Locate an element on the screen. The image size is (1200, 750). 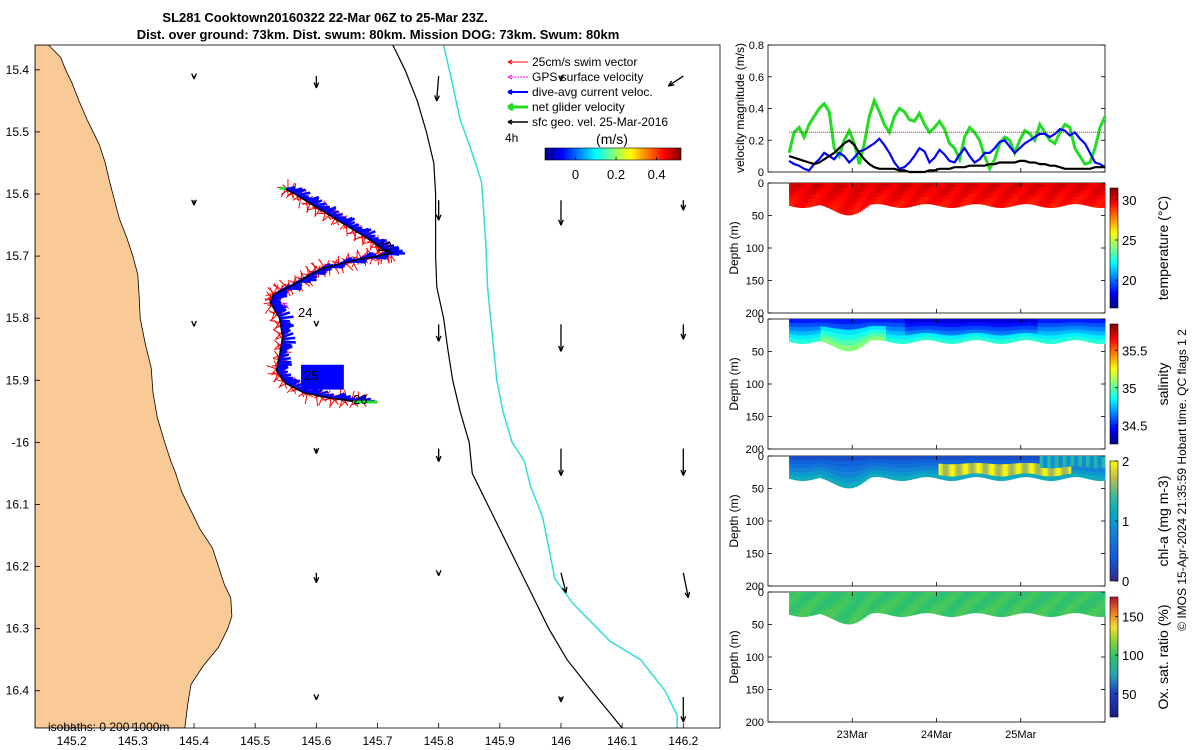
map-y-tick-label: 16.2 is located at coordinates (18, 567).